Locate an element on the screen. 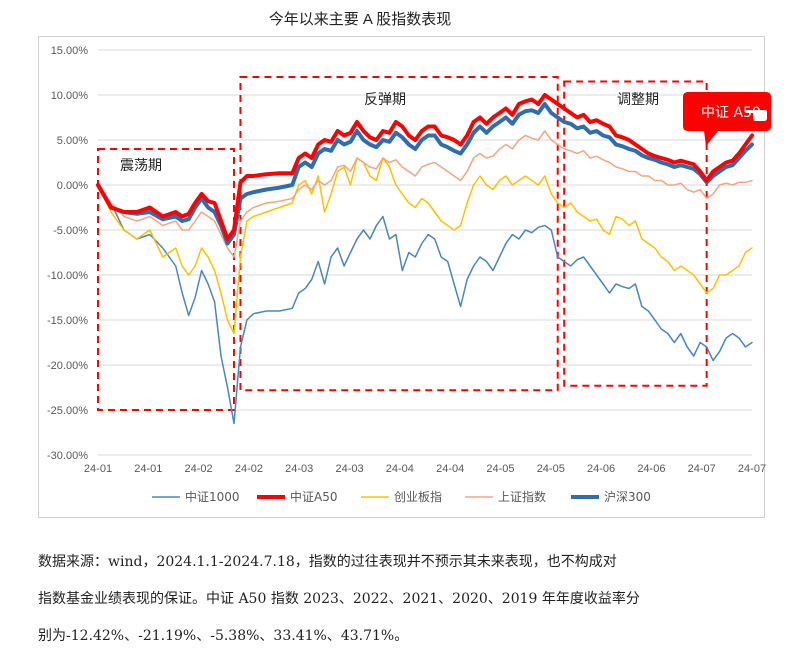 This screenshot has width=800, height=650. phase-label: 反弹期 is located at coordinates (385, 100).